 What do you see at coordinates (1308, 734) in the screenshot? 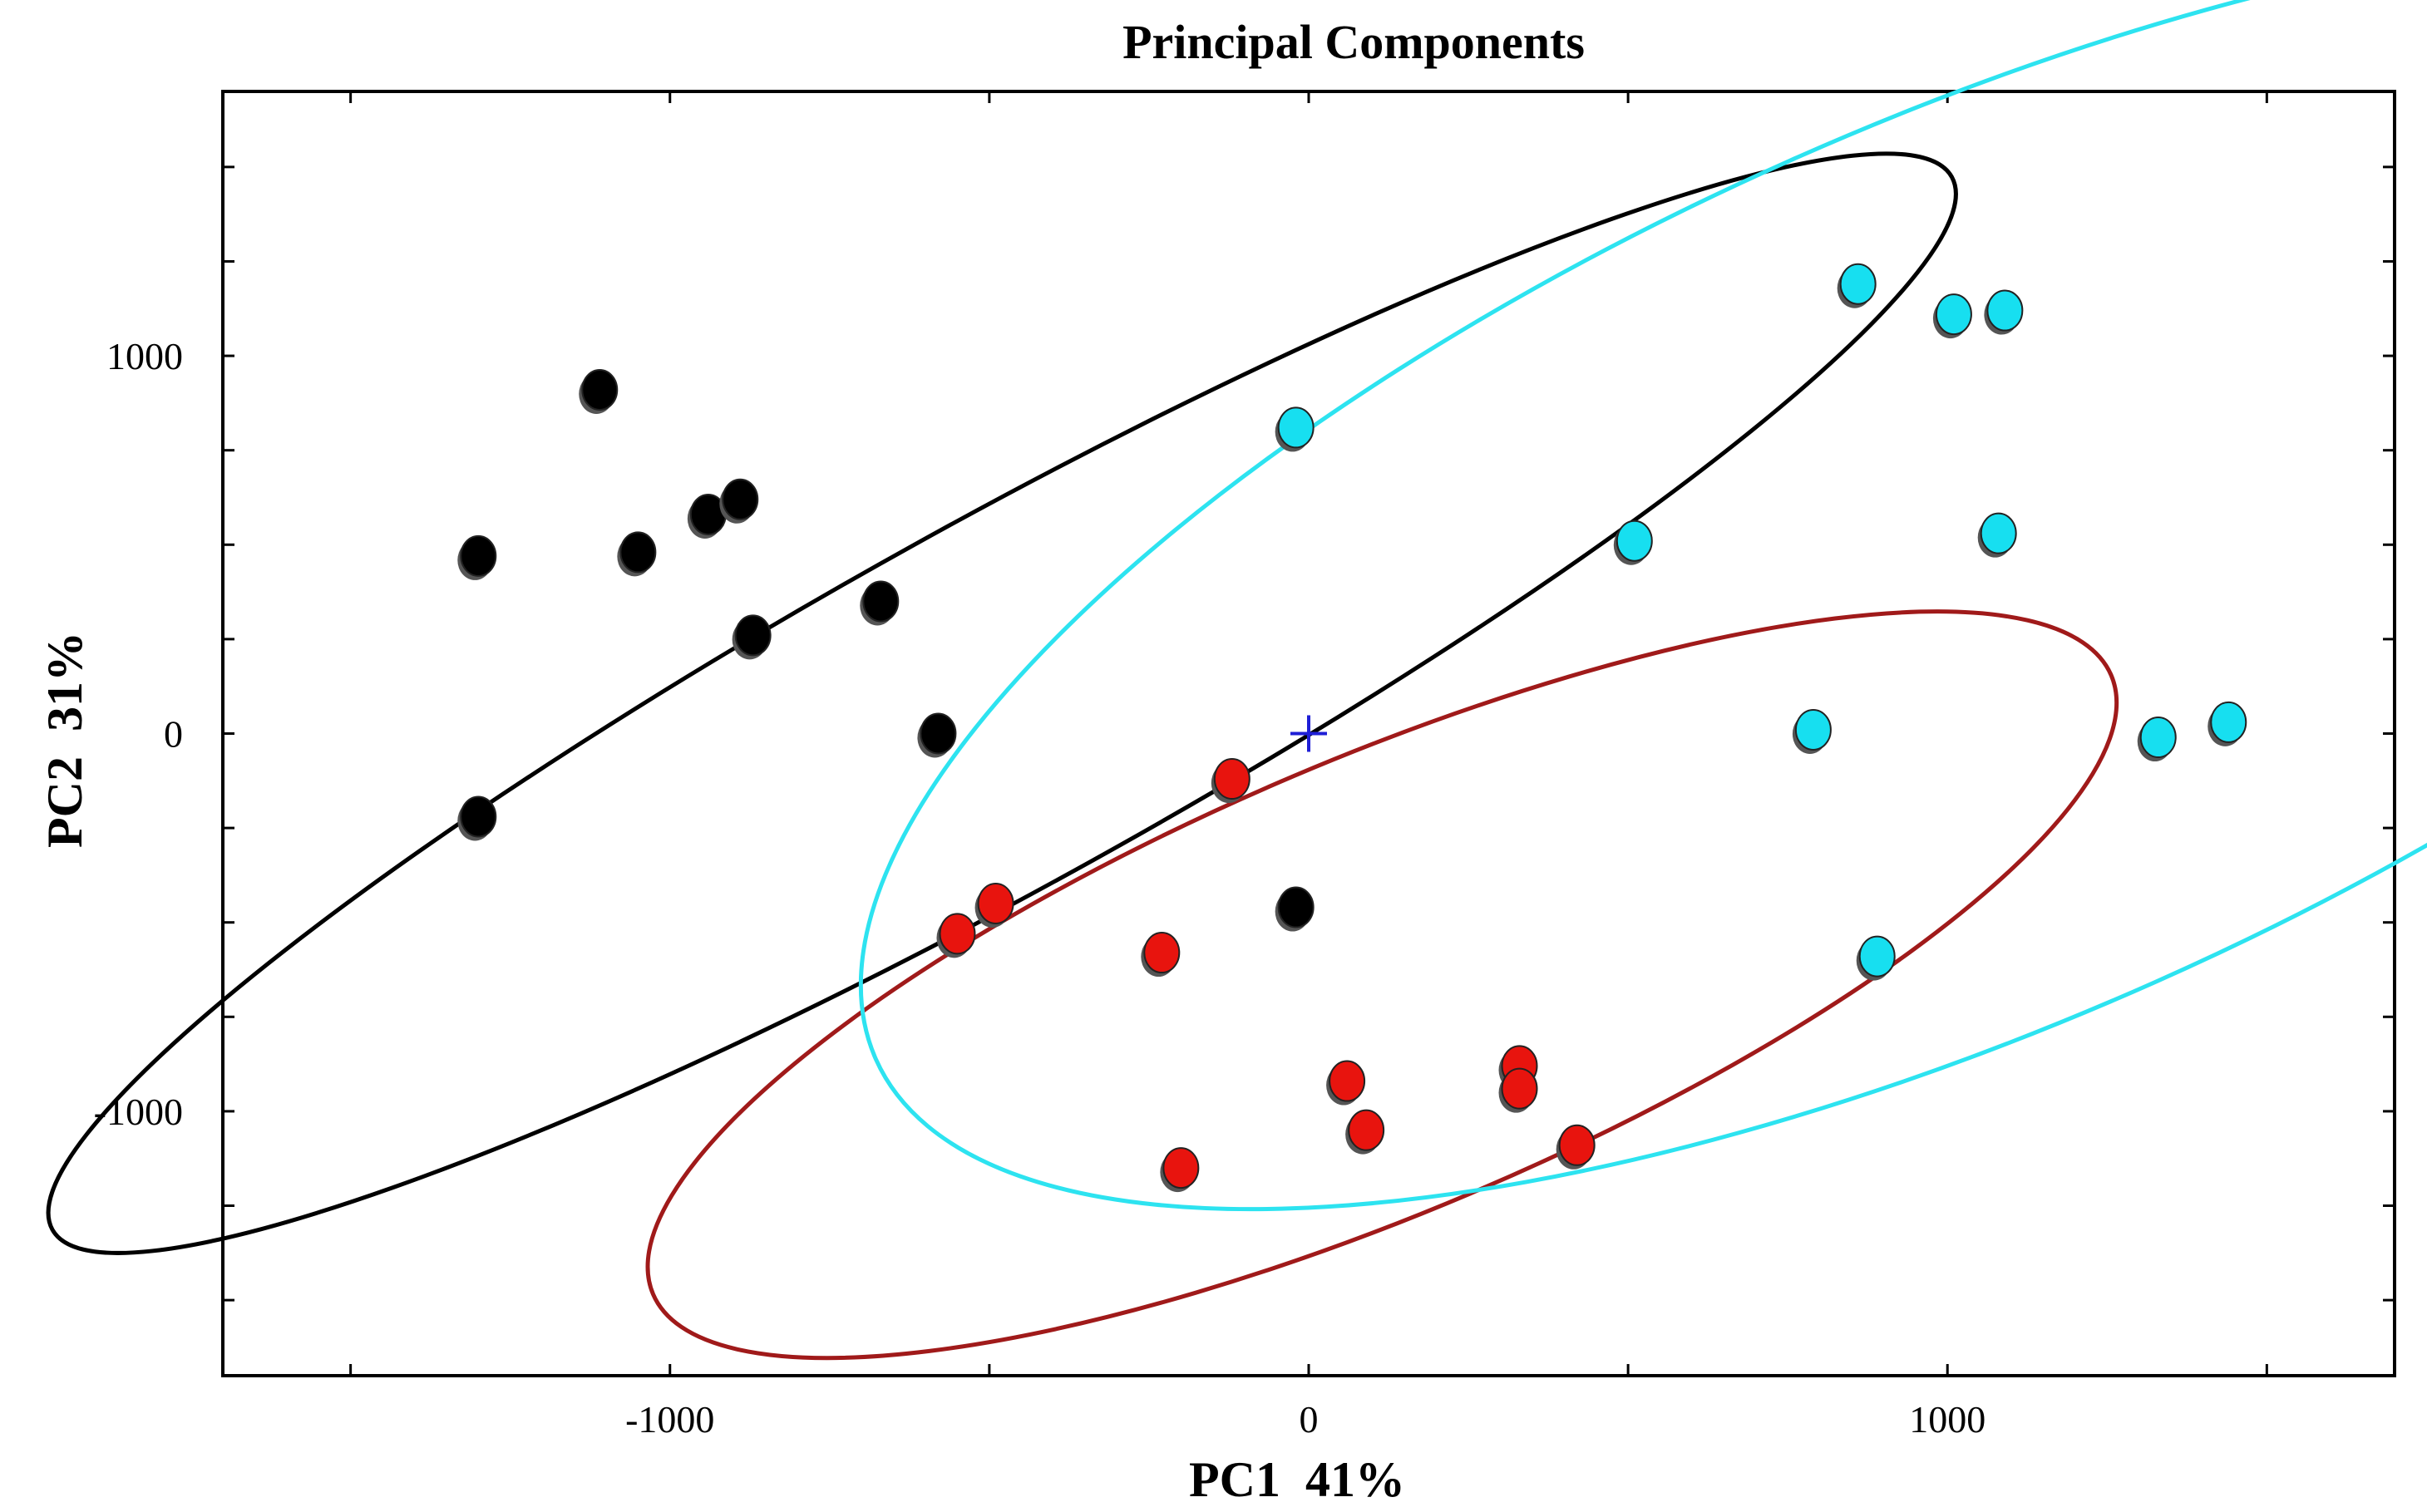
I see `origin-marker` at bounding box center [1308, 734].